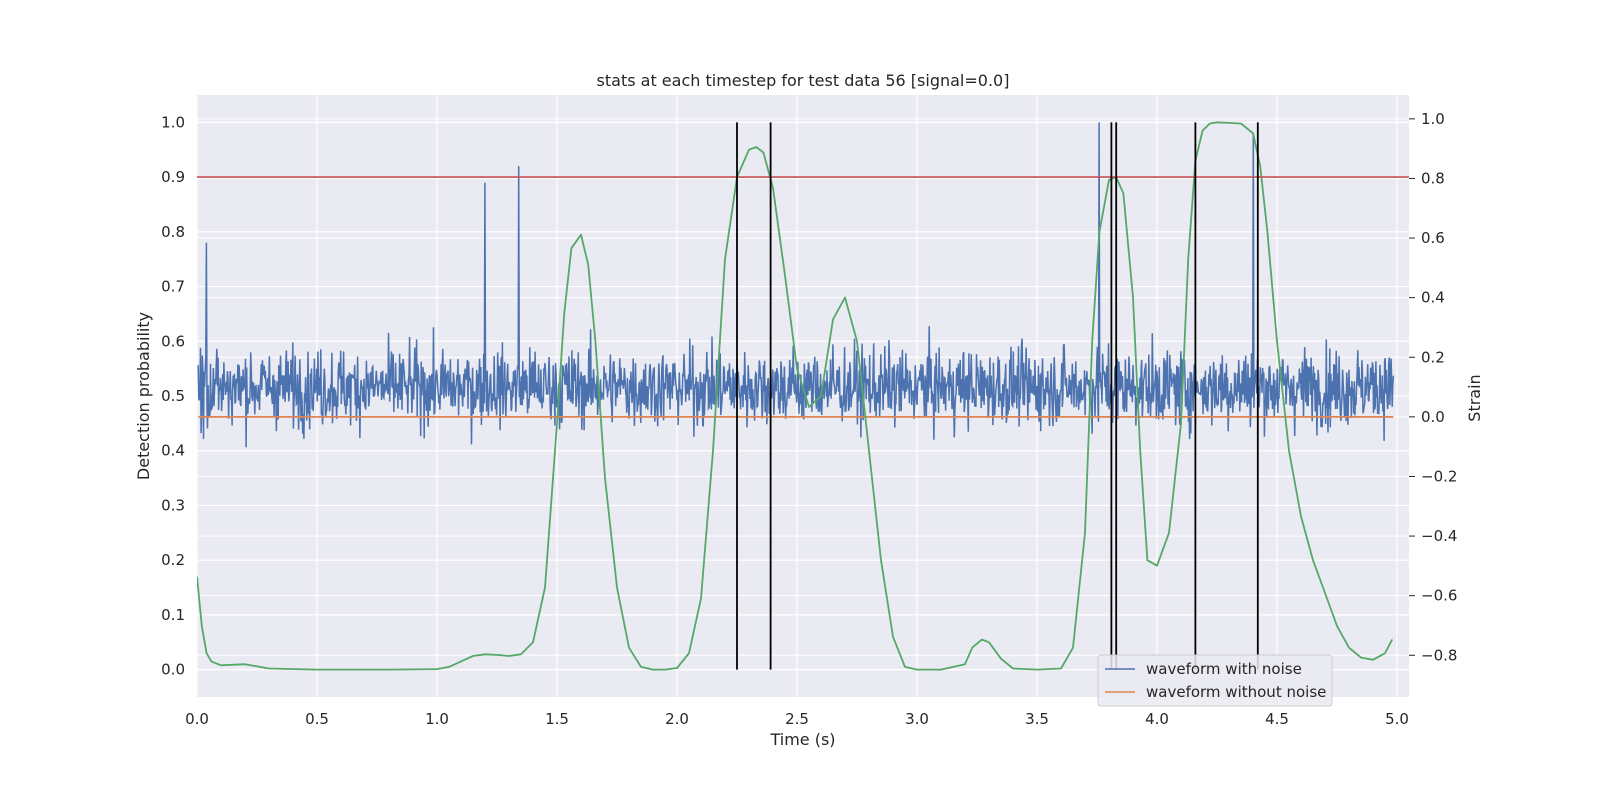 The height and width of the screenshot is (800, 1600). What do you see at coordinates (1439, 536) in the screenshot?
I see `y-right-tick-label: −0.4` at bounding box center [1439, 536].